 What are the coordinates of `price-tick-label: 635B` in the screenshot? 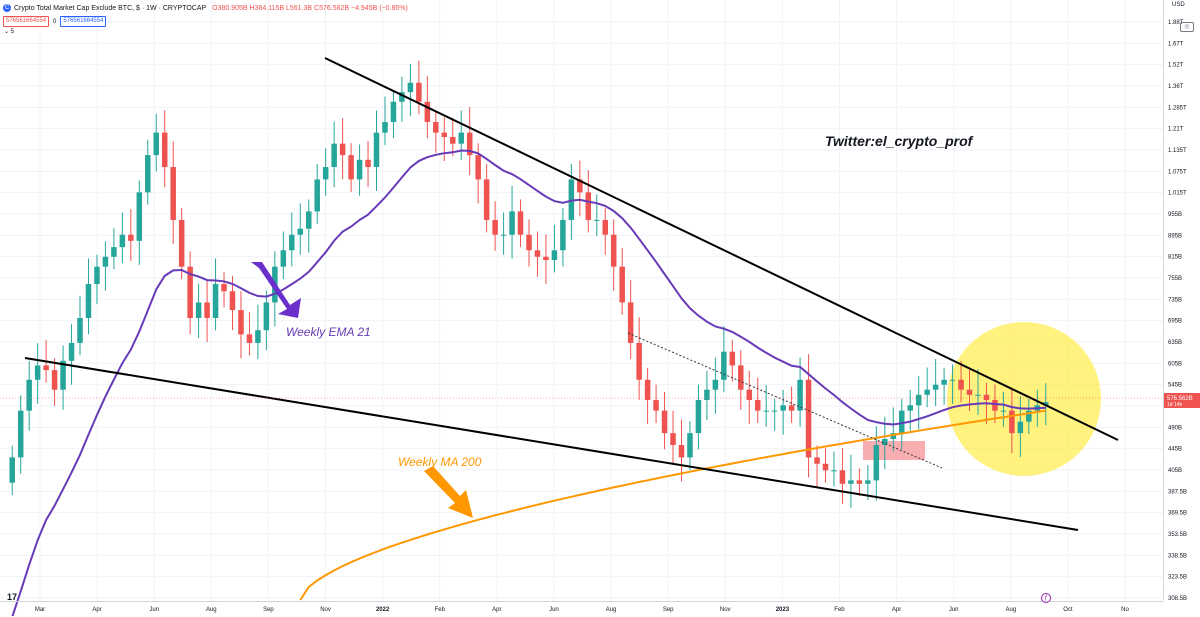 It's located at (1175, 343).